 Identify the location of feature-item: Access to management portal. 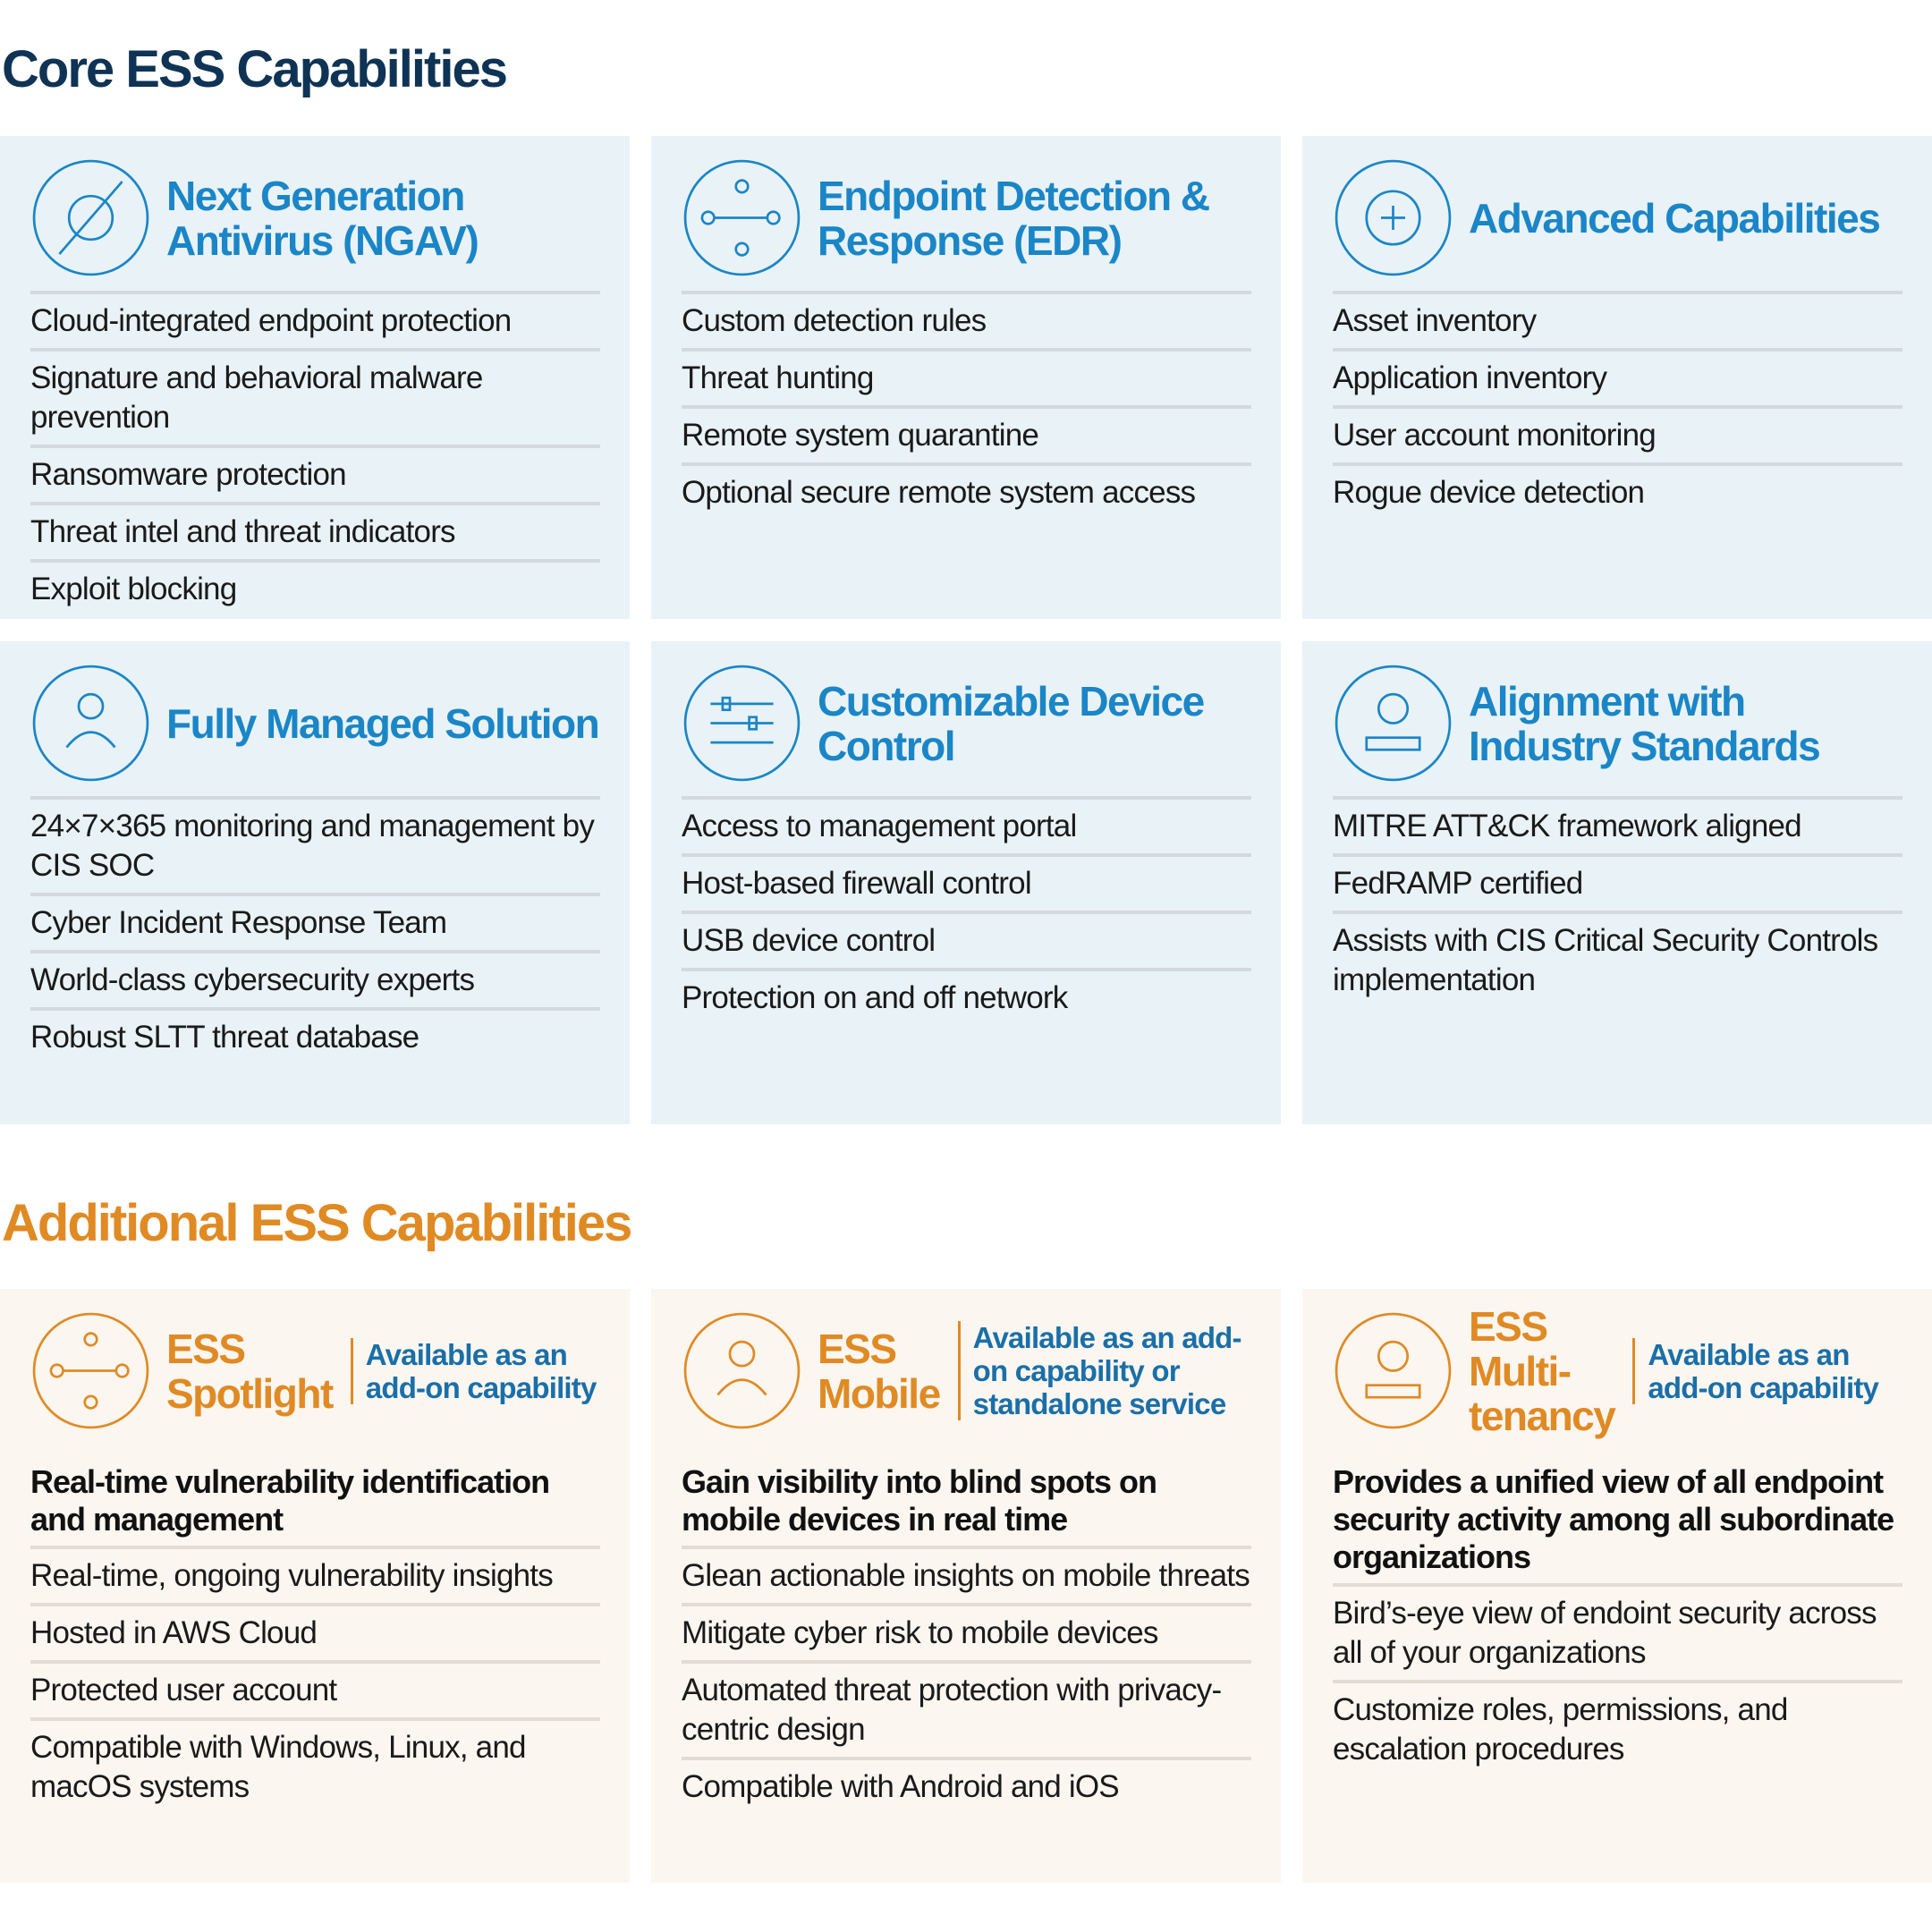
(966, 824).